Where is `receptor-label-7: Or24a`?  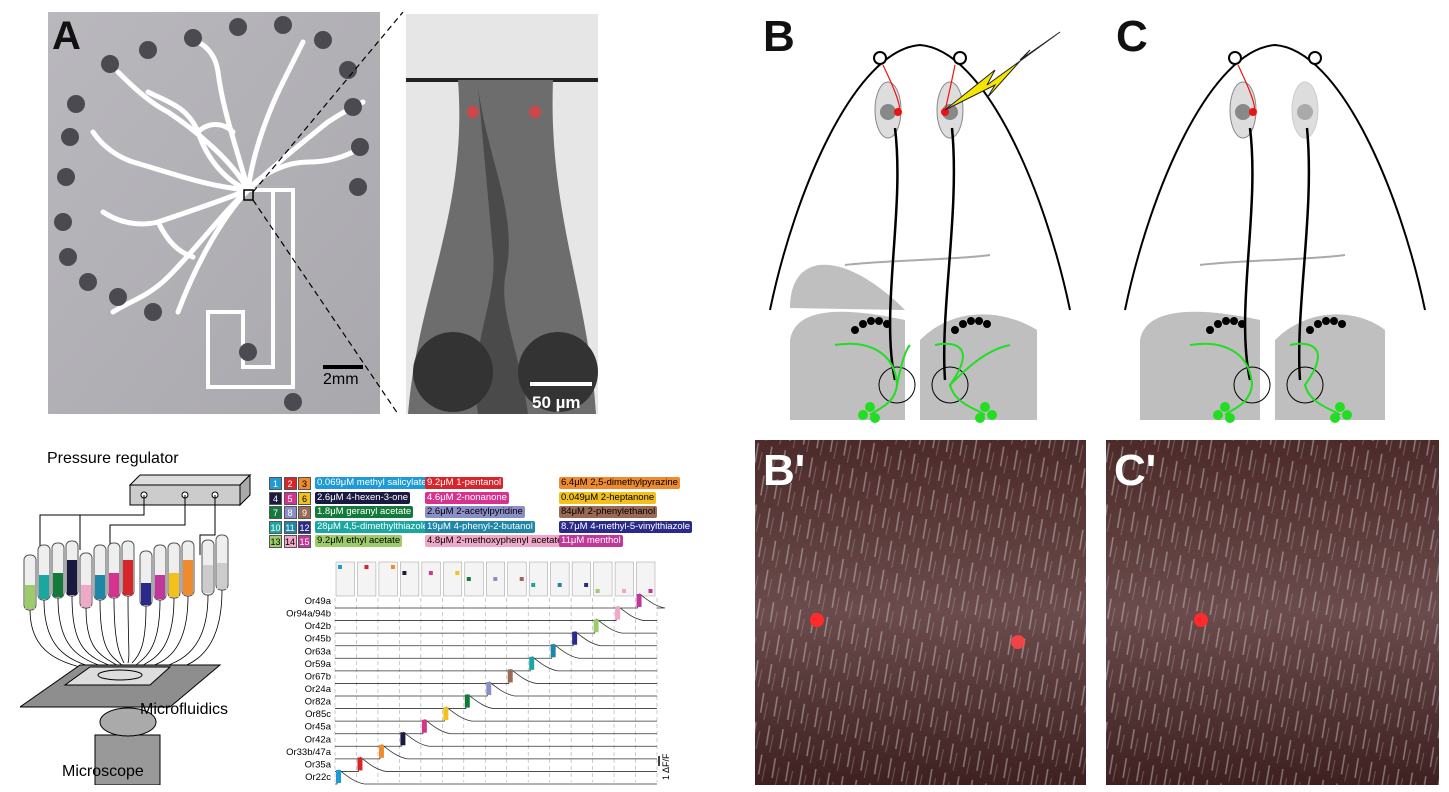 receptor-label-7: Or24a is located at coordinates (318, 689).